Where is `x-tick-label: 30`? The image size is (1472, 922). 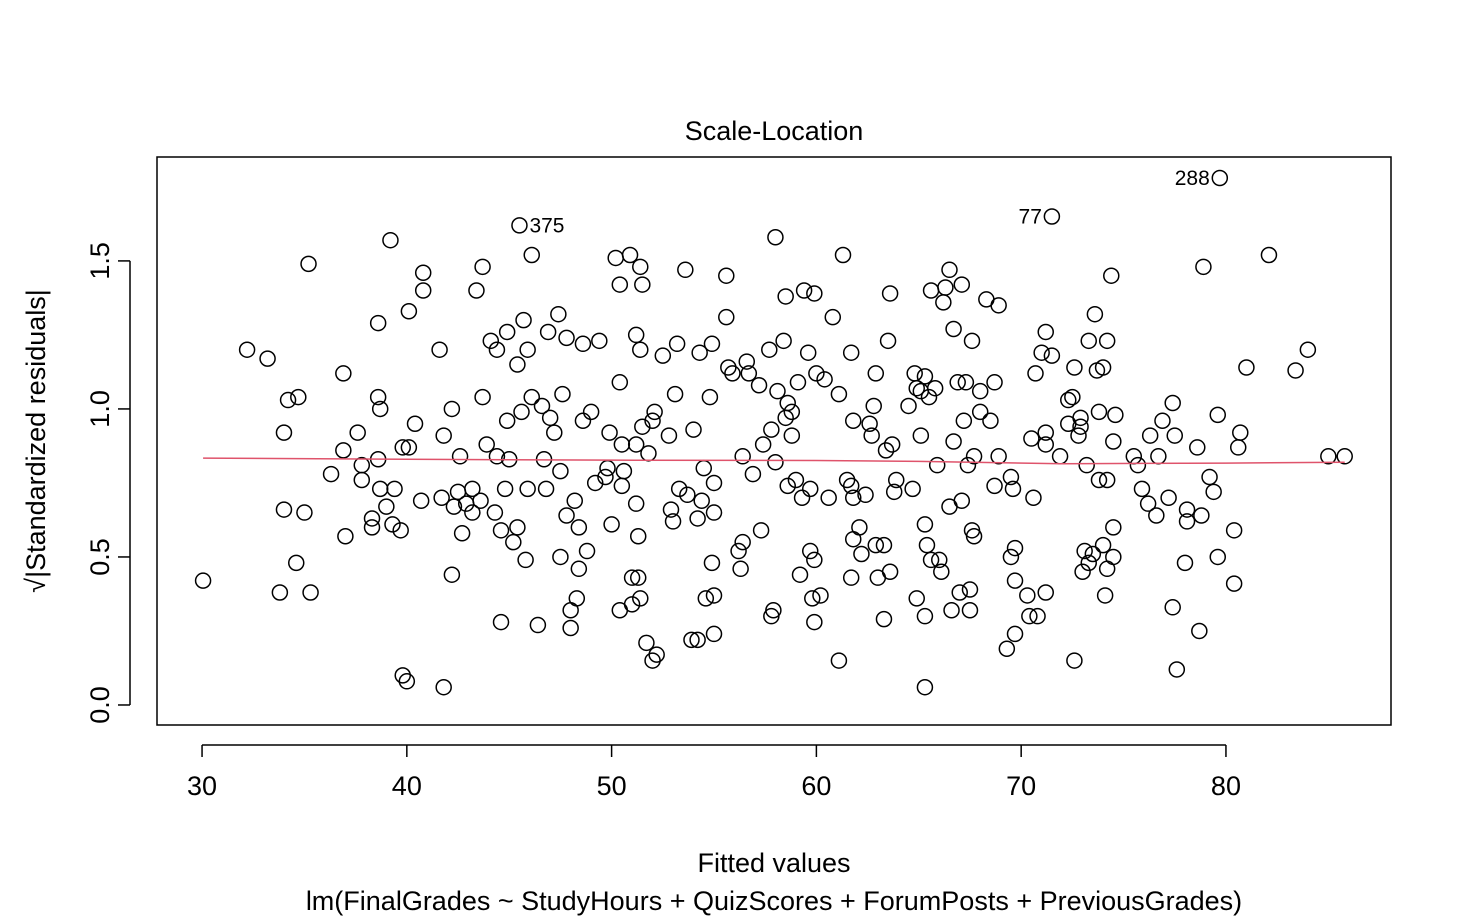
x-tick-label: 30 is located at coordinates (202, 786).